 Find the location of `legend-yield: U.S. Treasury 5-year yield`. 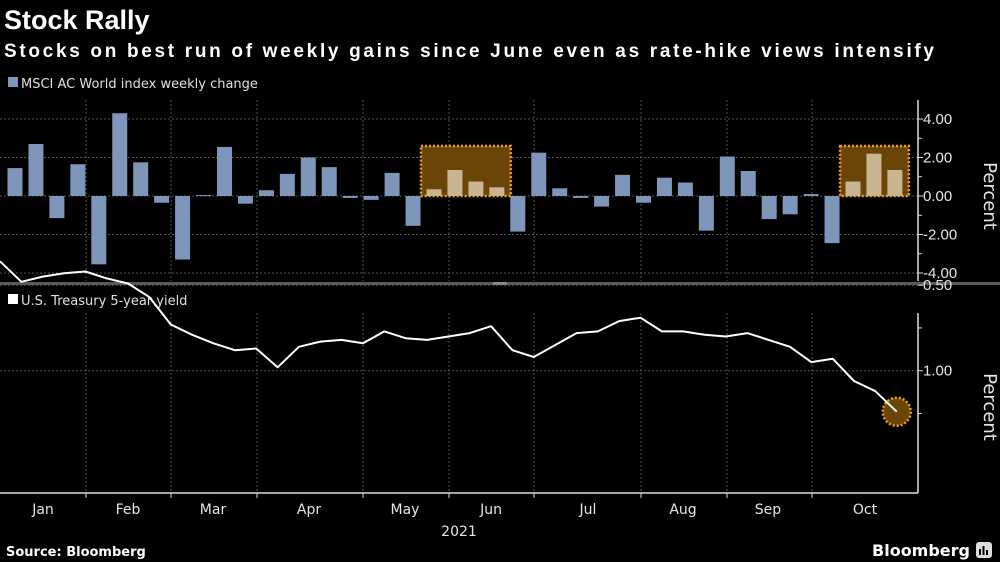

legend-yield: U.S. Treasury 5-year yield is located at coordinates (104, 301).